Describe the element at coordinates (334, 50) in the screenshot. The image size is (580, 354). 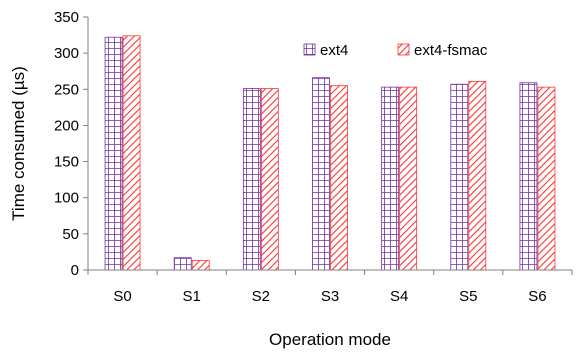
I see `legend-label-ext4: ext4` at that location.